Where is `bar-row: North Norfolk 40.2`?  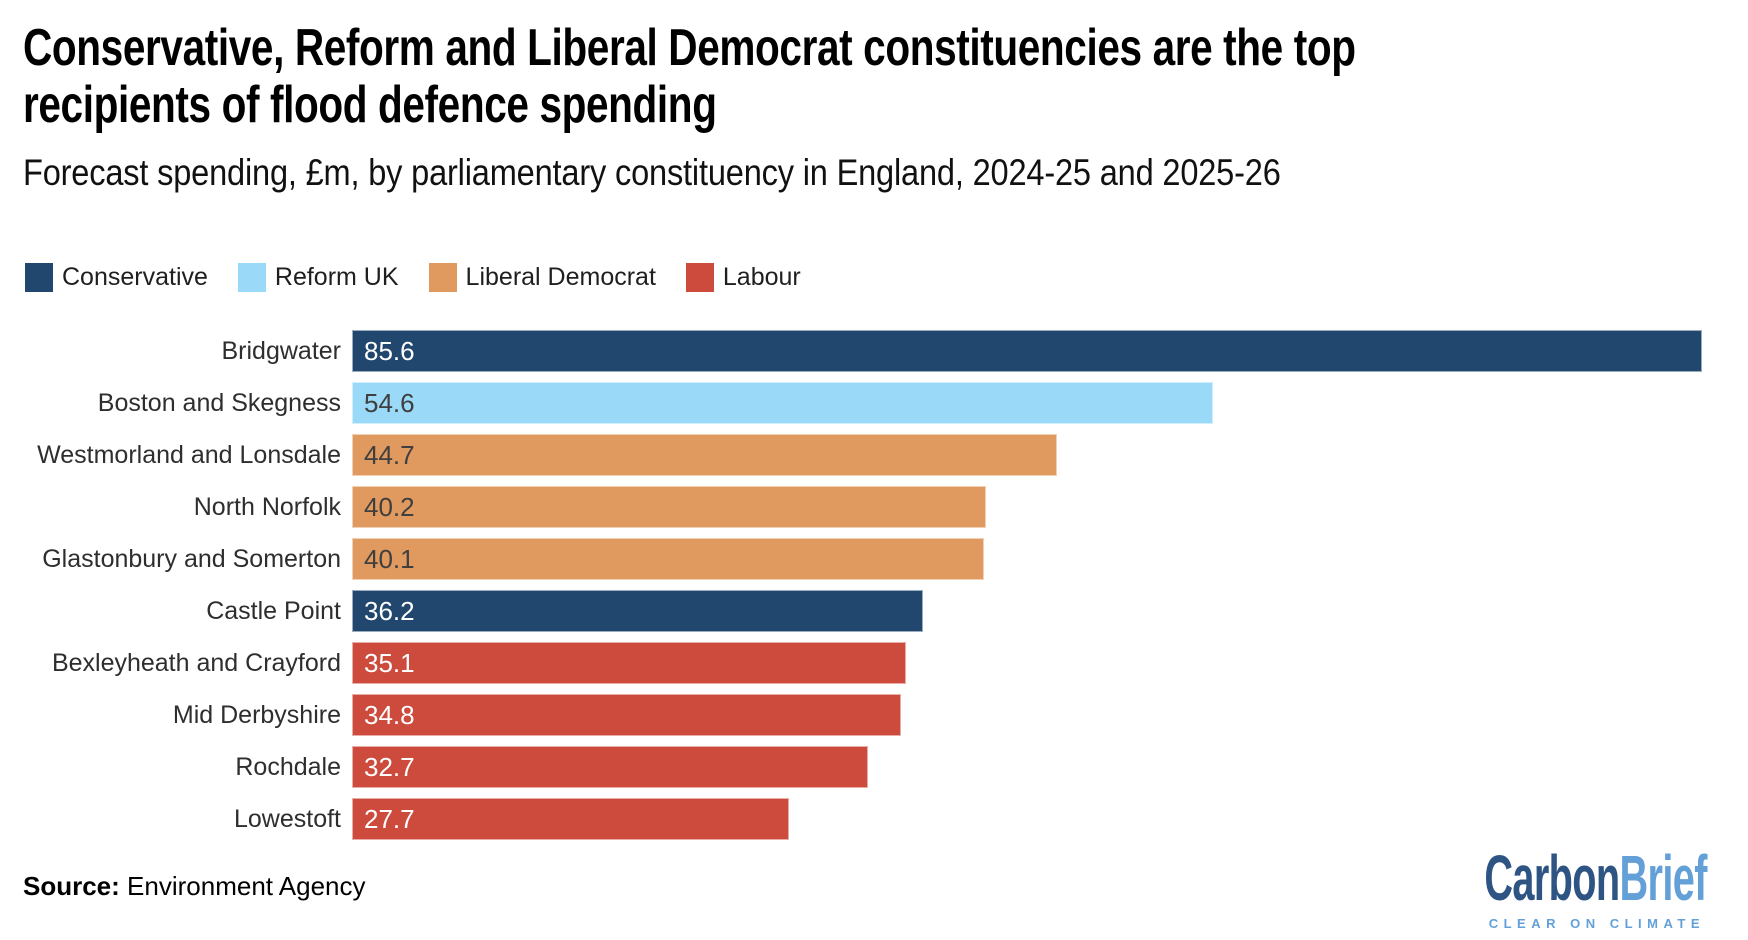
bar-row: North Norfolk 40.2 is located at coordinates (874, 507).